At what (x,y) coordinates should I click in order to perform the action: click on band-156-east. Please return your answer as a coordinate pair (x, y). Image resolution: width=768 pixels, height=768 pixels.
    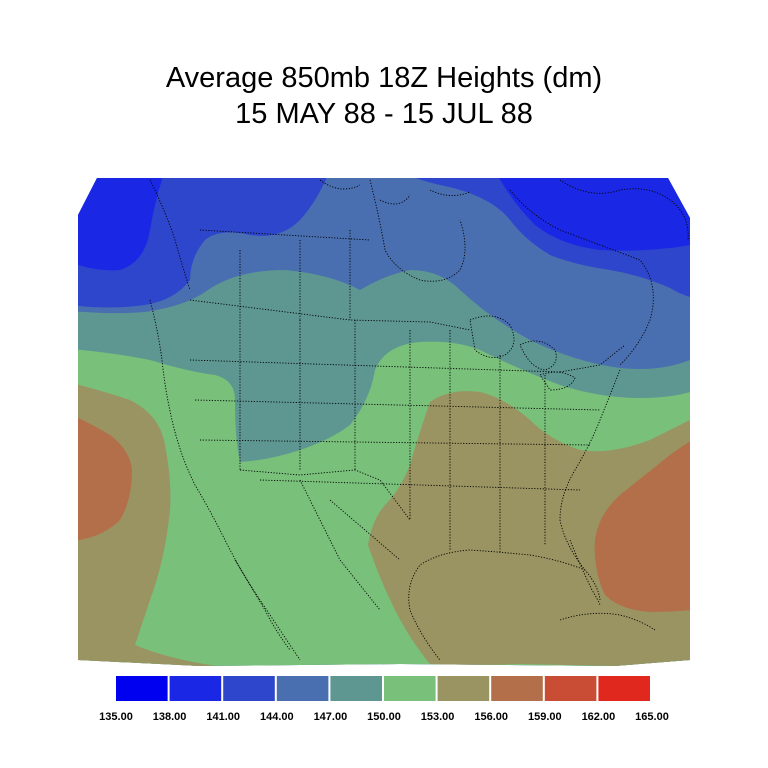
    Looking at the image, I should click on (642, 521).